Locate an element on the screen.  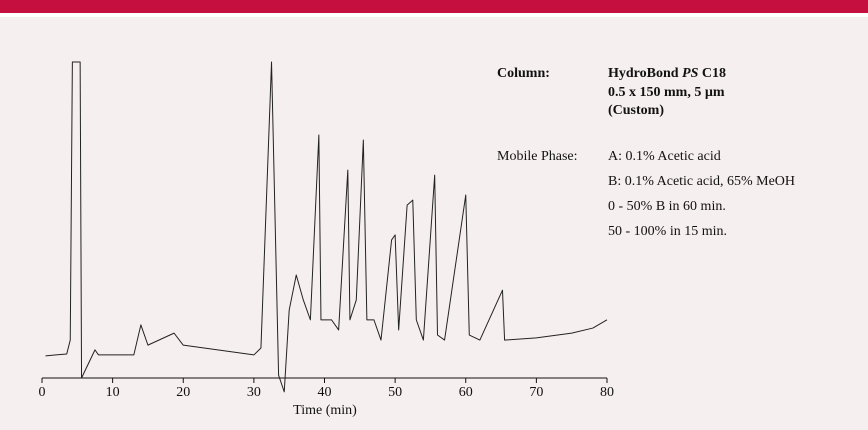
top-stripe is located at coordinates (434, 15).